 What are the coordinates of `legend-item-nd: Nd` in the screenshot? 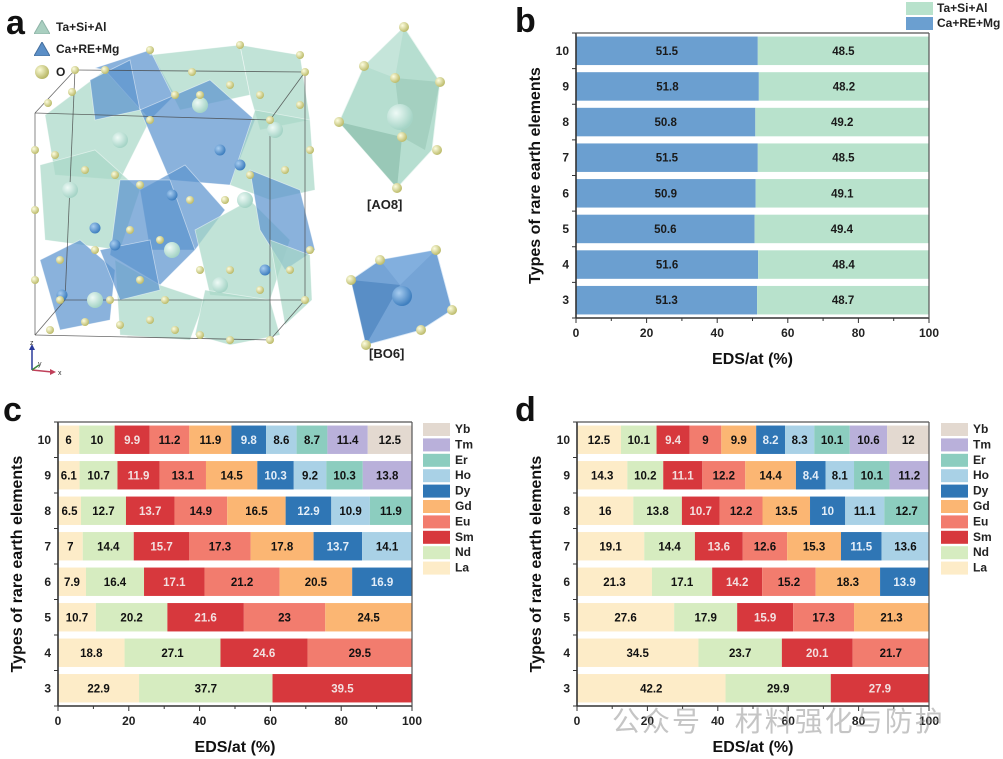 It's located at (965, 552).